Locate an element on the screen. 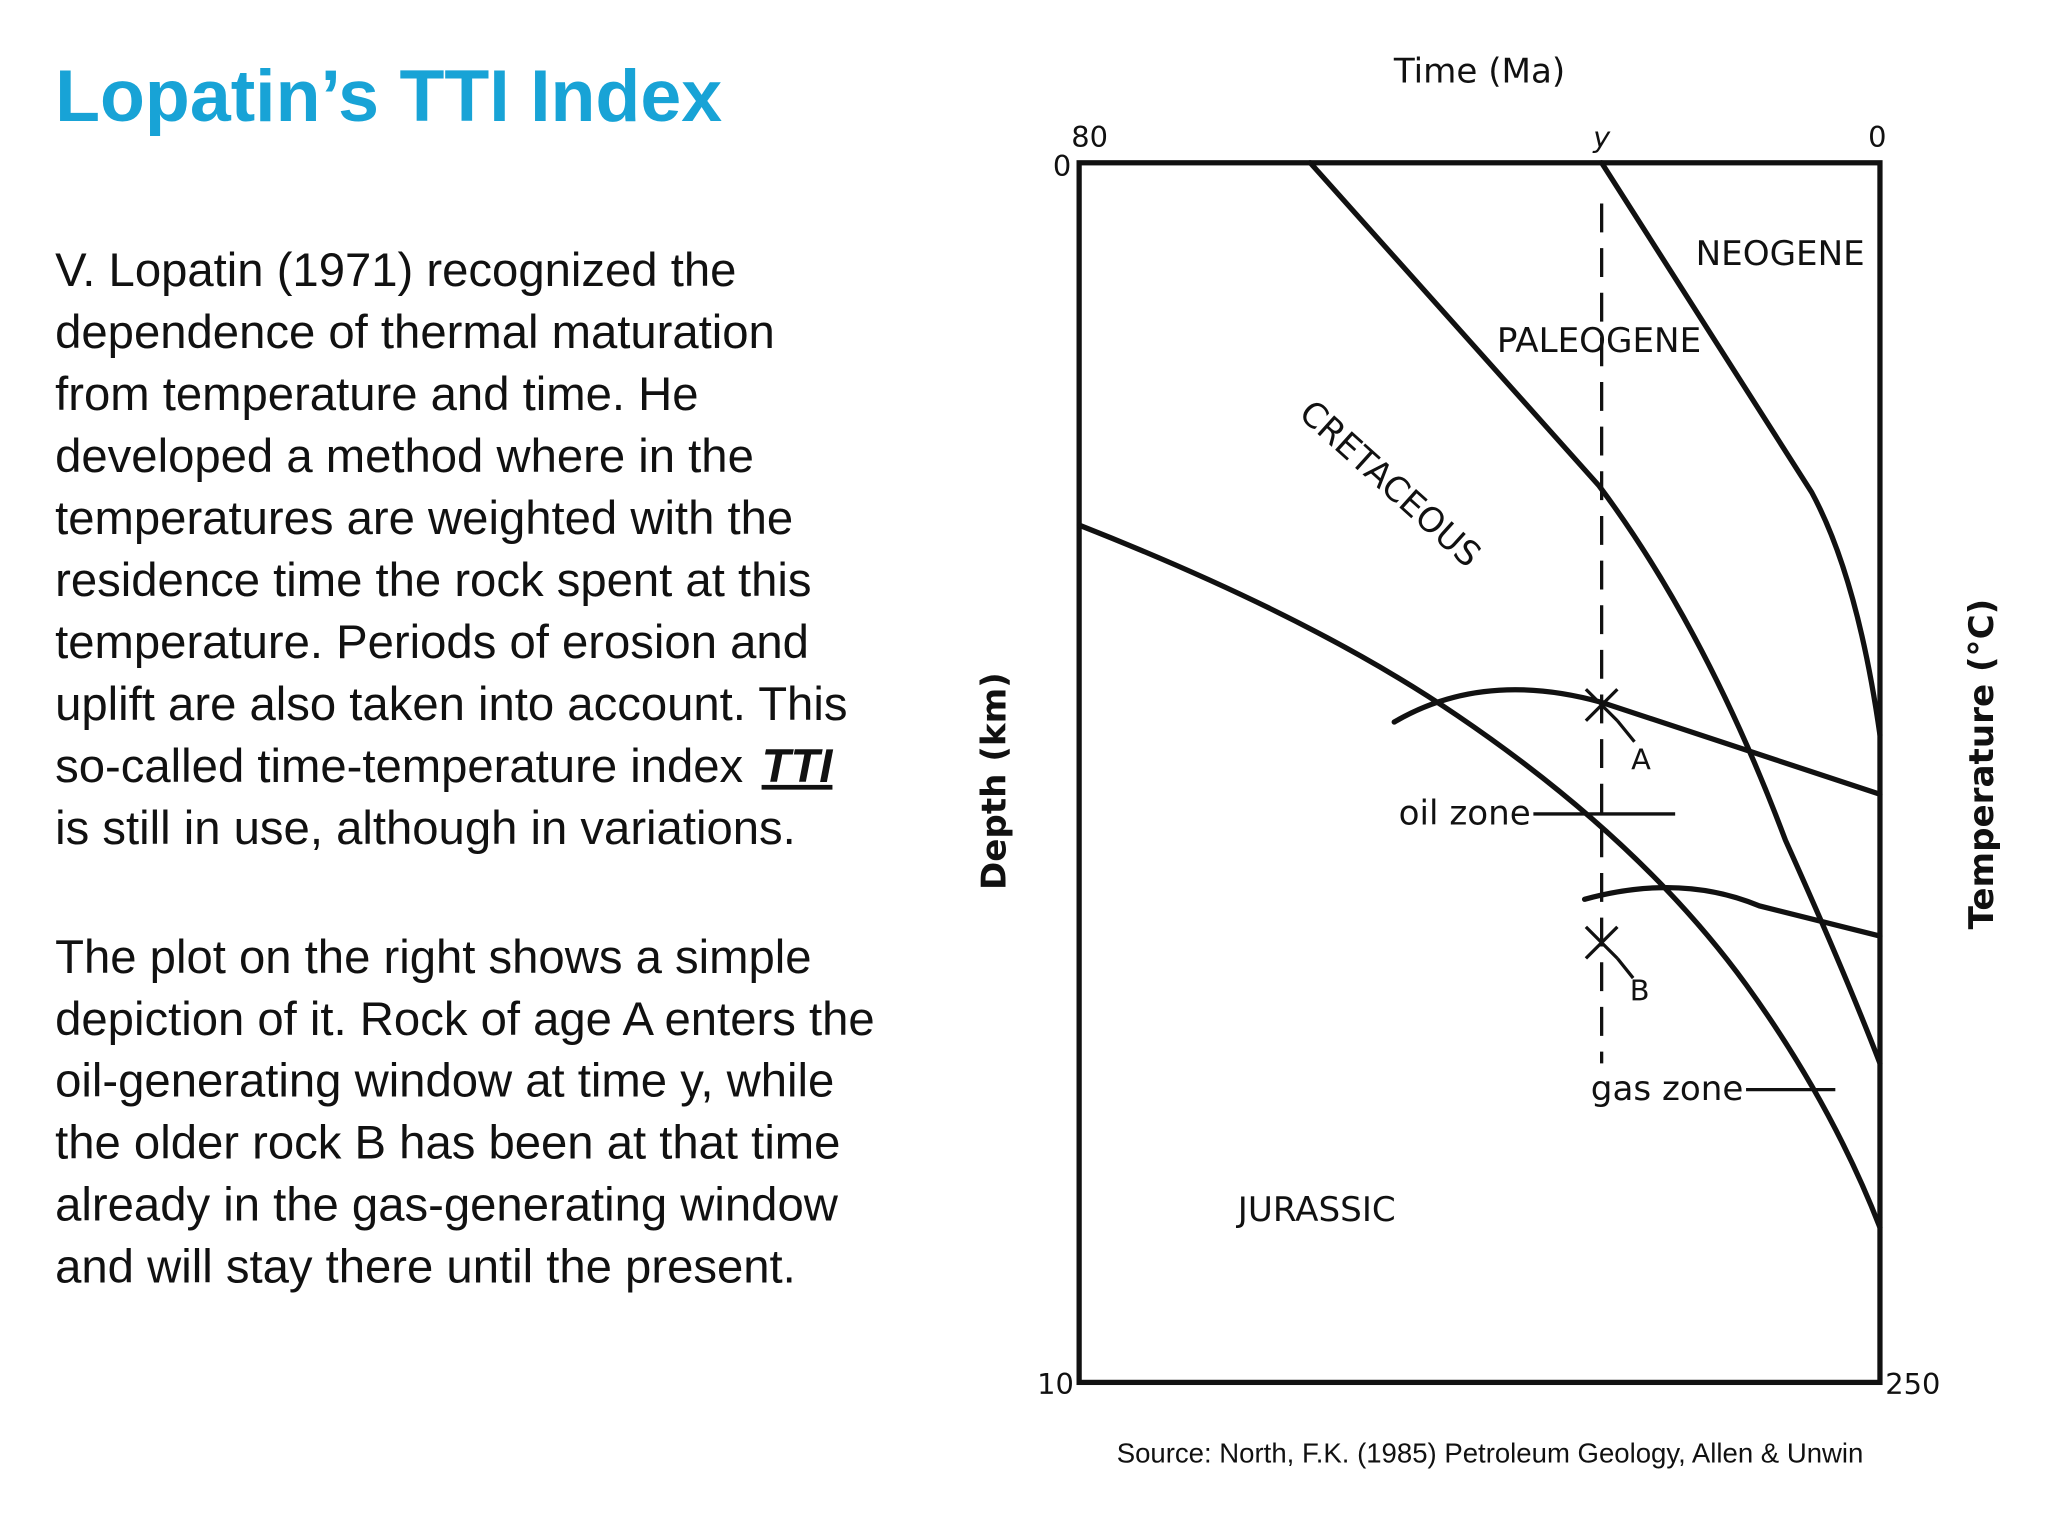 Image resolution: width=2048 pixels, height=1536 pixels. axis-label: y is located at coordinates (1601, 137).